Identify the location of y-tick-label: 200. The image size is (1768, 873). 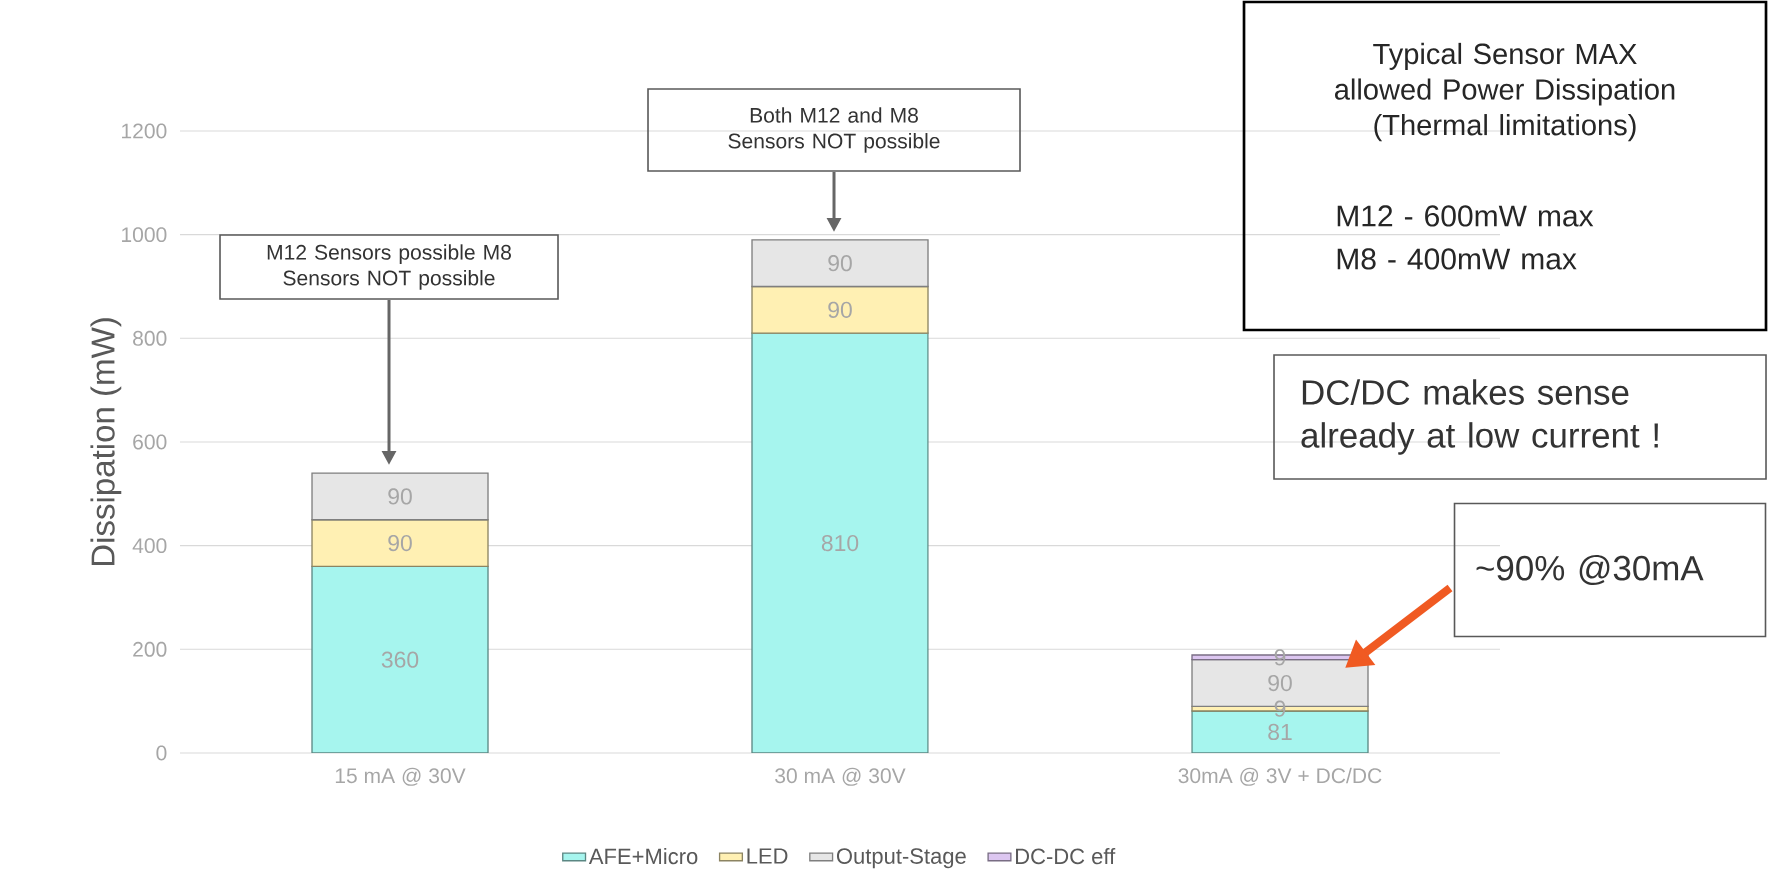
(150, 649).